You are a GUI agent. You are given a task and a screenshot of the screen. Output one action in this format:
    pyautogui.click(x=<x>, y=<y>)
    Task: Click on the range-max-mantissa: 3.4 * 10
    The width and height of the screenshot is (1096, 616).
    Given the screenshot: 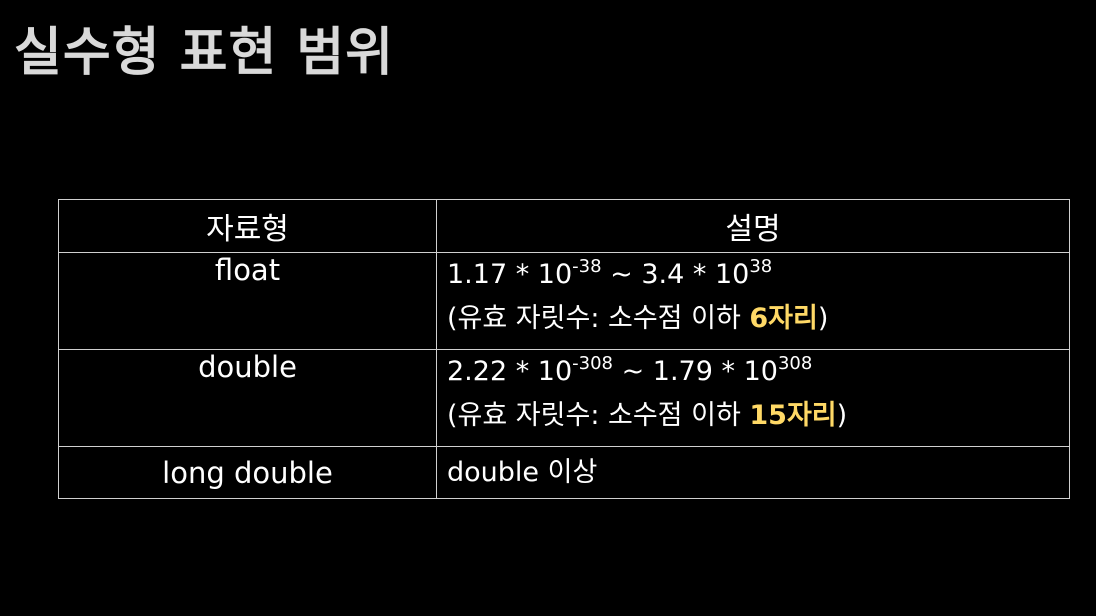 What is the action you would take?
    pyautogui.click(x=695, y=274)
    